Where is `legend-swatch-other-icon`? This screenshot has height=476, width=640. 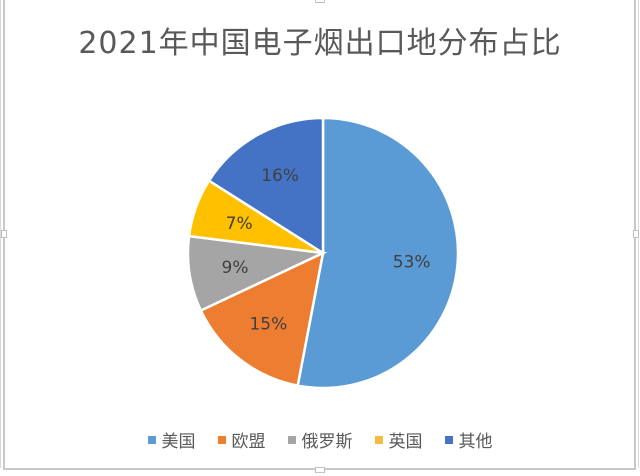 legend-swatch-other-icon is located at coordinates (448, 439).